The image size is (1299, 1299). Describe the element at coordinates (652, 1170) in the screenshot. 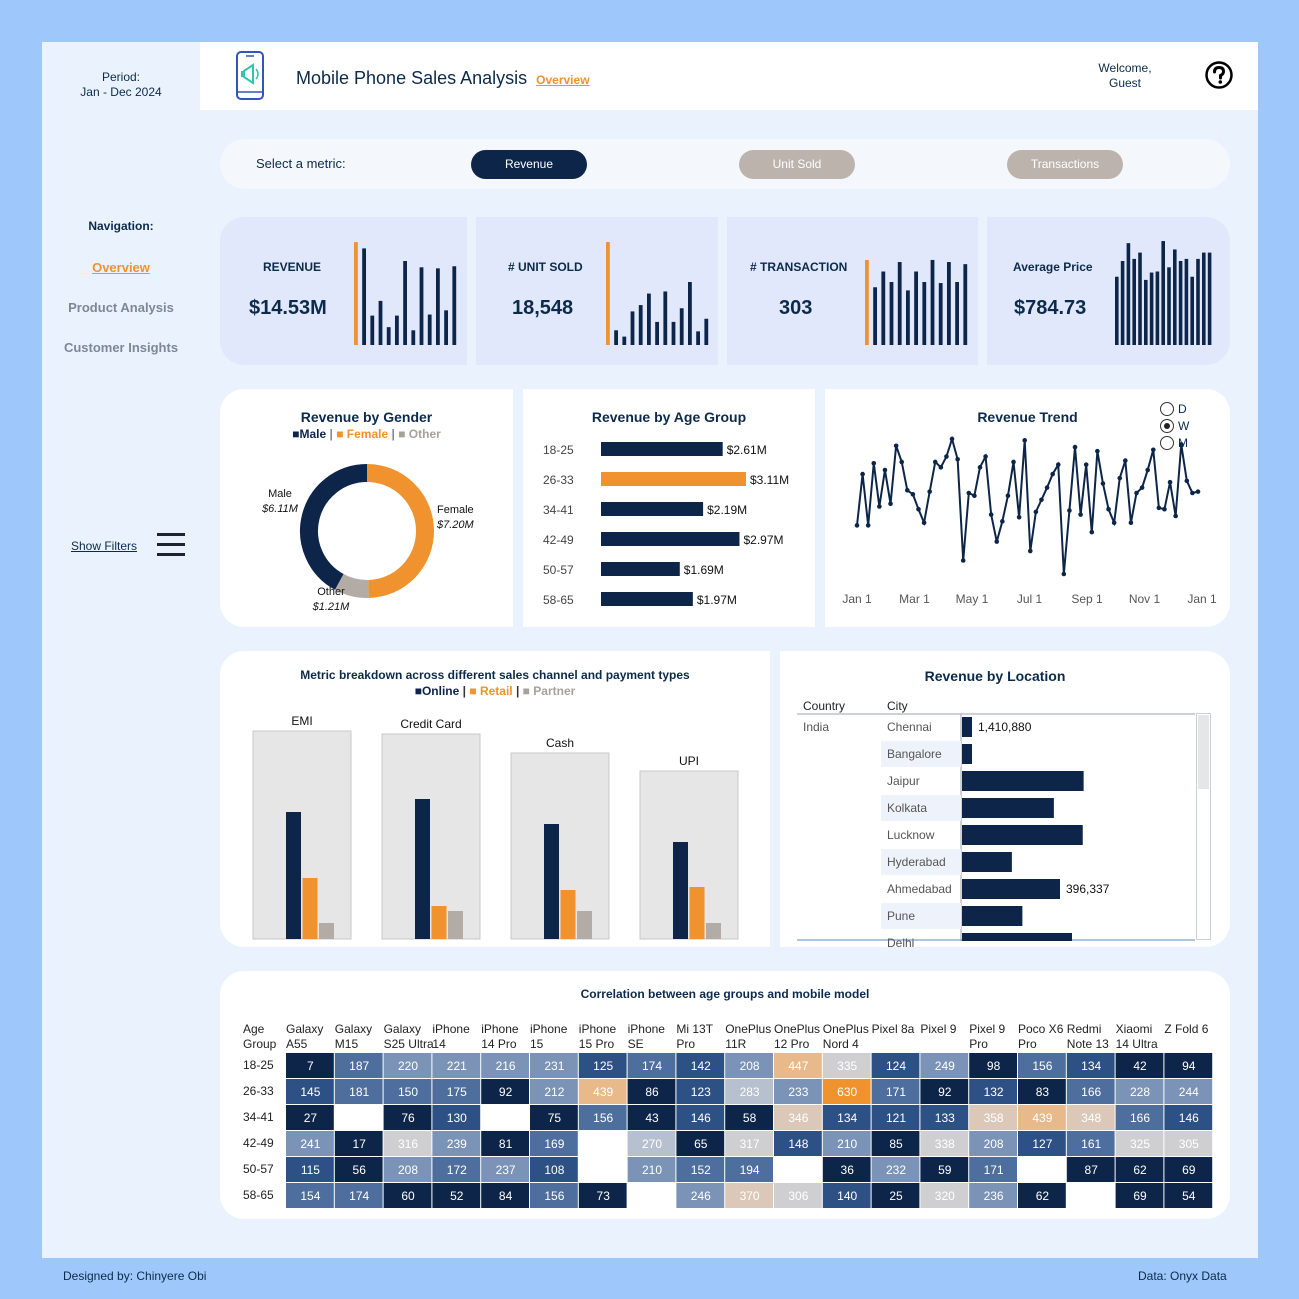

I see `heatmap-cell-value: 210` at that location.